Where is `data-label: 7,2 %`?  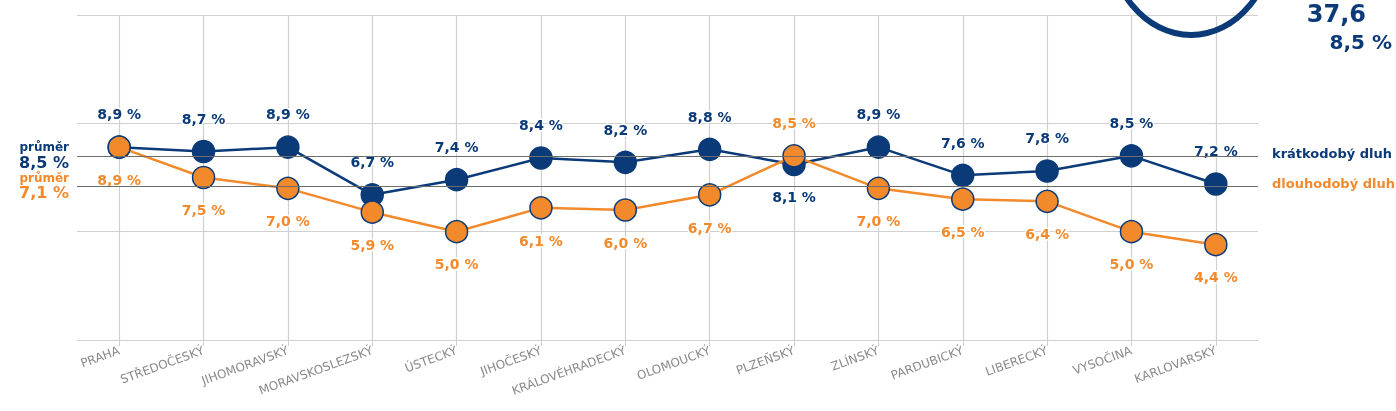
data-label: 7,2 % is located at coordinates (1215, 151).